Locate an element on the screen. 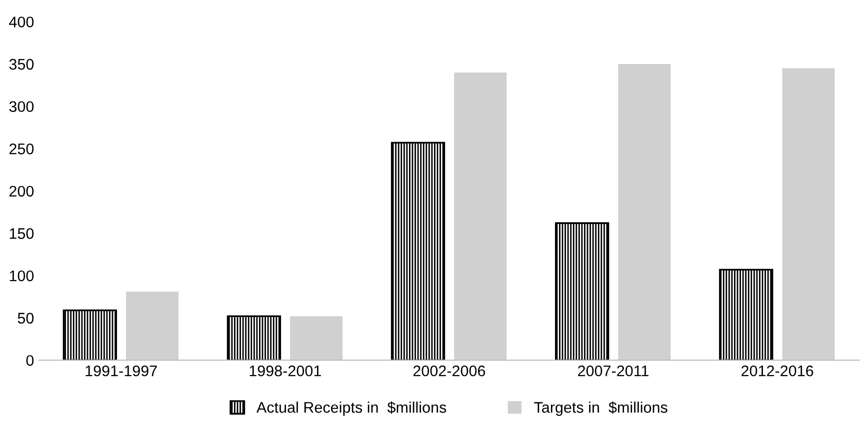 This screenshot has height=434, width=868. legend-label: Targets in $millions is located at coordinates (601, 408).